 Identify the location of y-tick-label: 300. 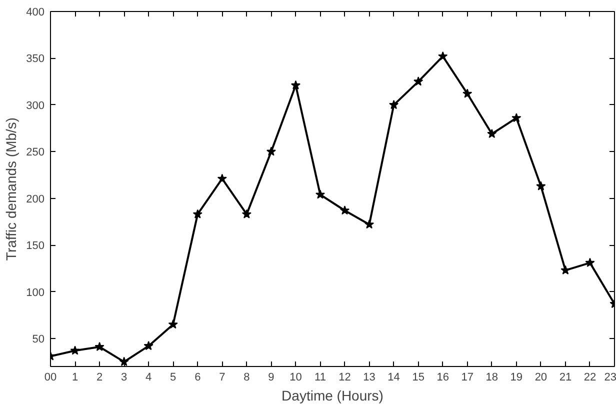
(35, 106).